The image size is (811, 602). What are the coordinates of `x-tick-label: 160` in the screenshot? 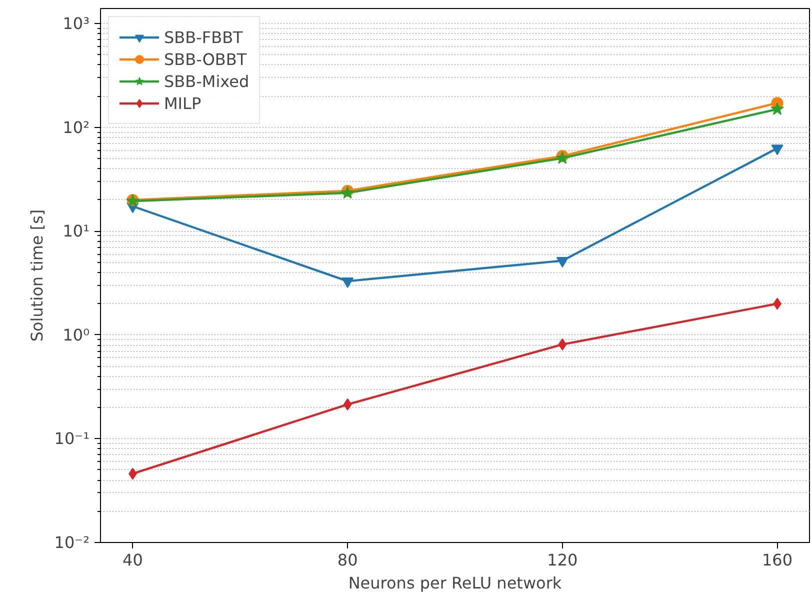 It's located at (777, 560).